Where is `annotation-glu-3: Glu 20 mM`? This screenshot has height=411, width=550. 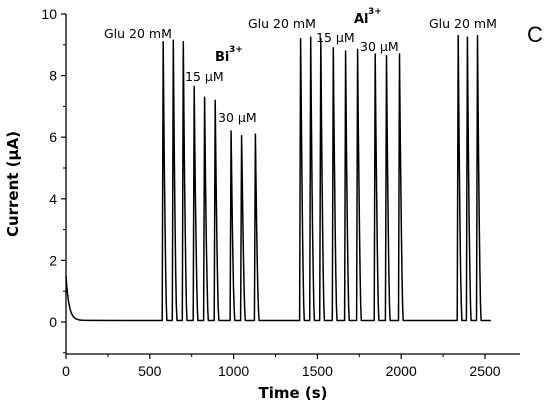 annotation-glu-3: Glu 20 mM is located at coordinates (463, 23).